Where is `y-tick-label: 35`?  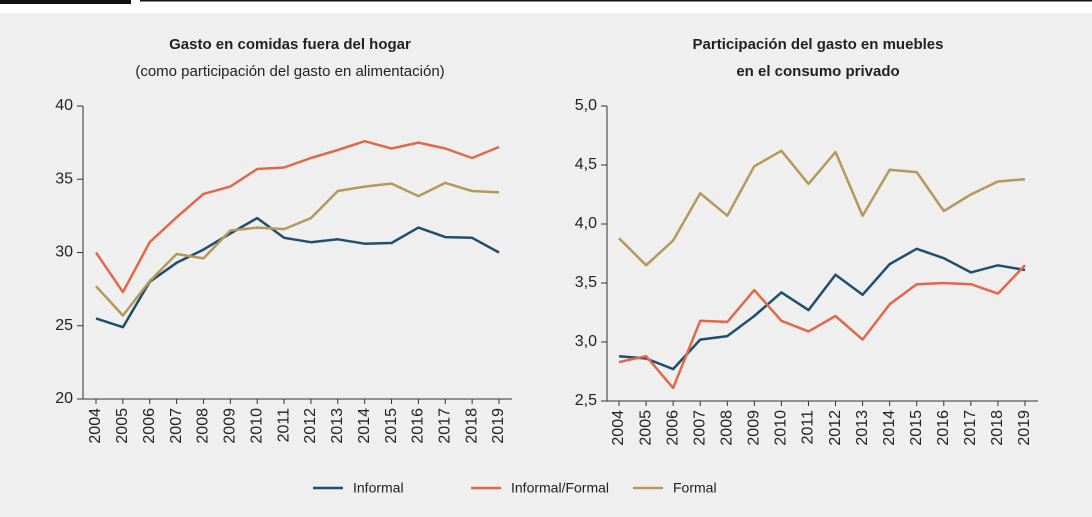 y-tick-label: 35 is located at coordinates (64, 178).